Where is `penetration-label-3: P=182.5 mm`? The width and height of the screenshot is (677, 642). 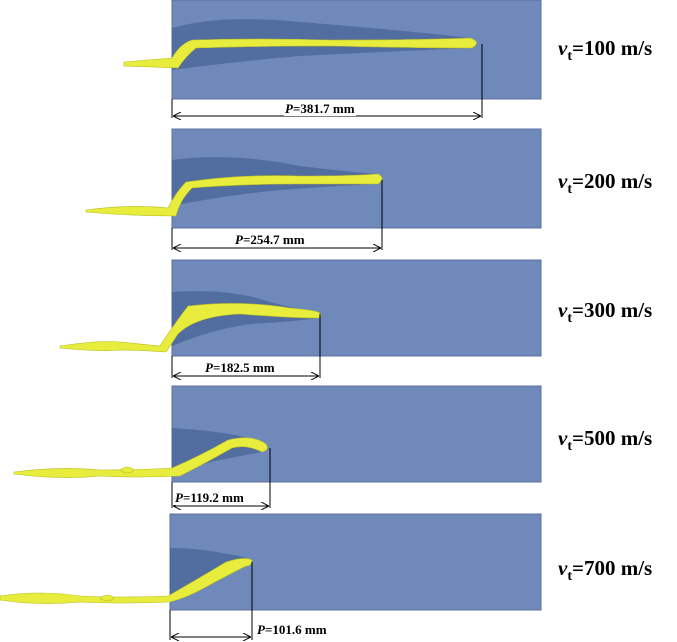 penetration-label-3: P=182.5 mm is located at coordinates (240, 367).